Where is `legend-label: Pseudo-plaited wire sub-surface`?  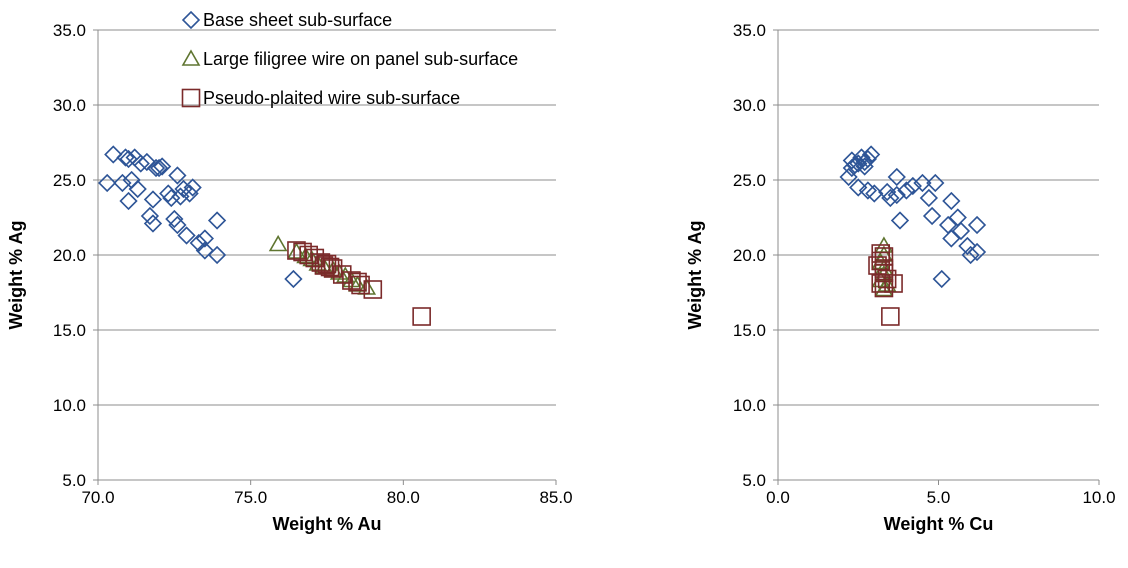
legend-label: Pseudo-plaited wire sub-surface is located at coordinates (331, 98).